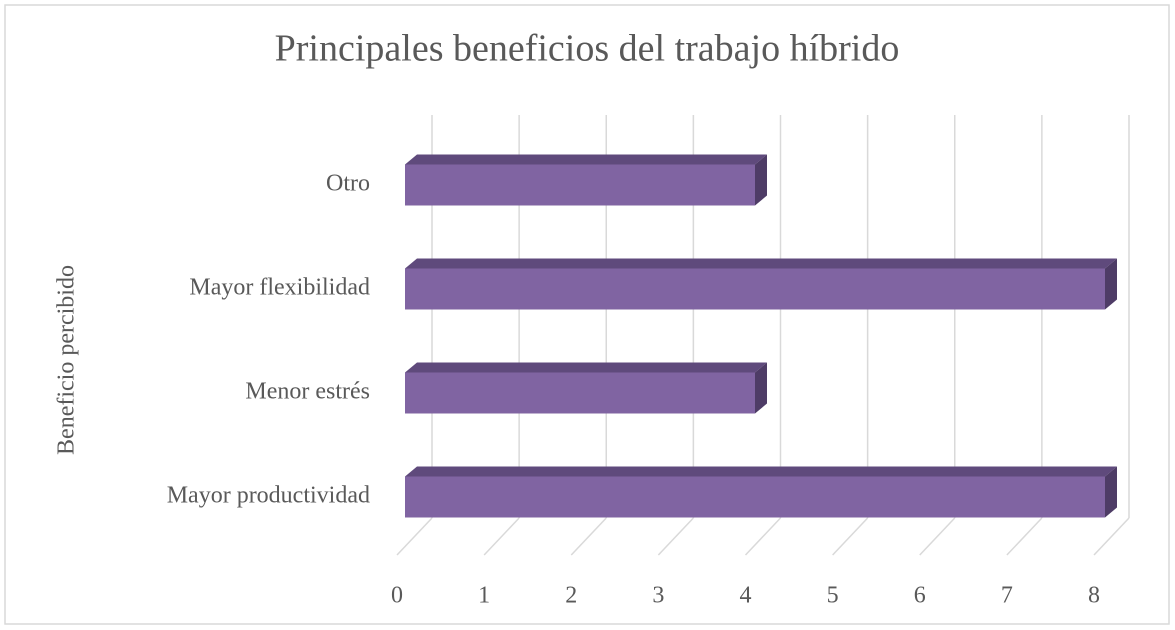 This screenshot has width=1175, height=630. Describe the element at coordinates (67, 360) in the screenshot. I see `y-axis-label: Beneficio percibido` at that location.